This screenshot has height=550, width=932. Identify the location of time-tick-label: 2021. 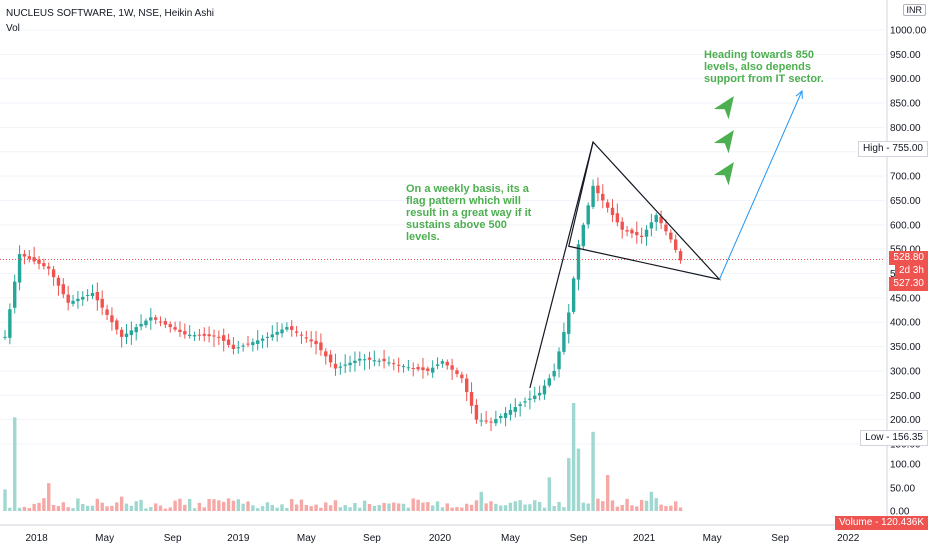
(644, 538).